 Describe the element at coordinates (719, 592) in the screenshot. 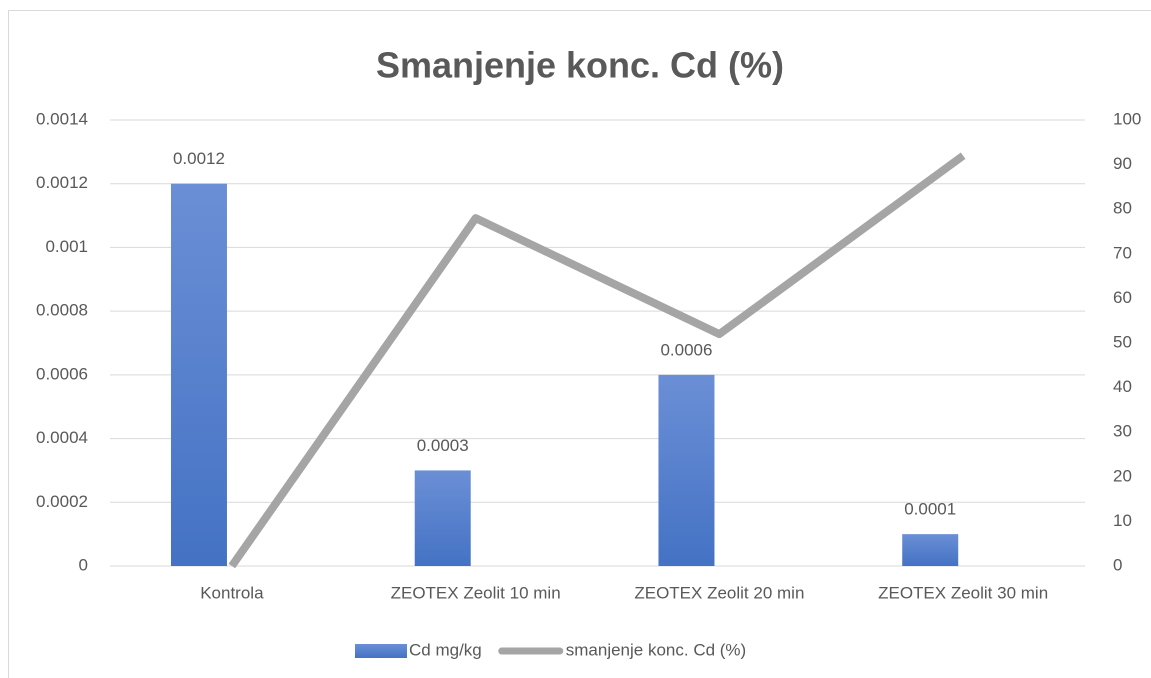

I see `x-tick-label: ZEOTEX Zeolit 20 min` at that location.